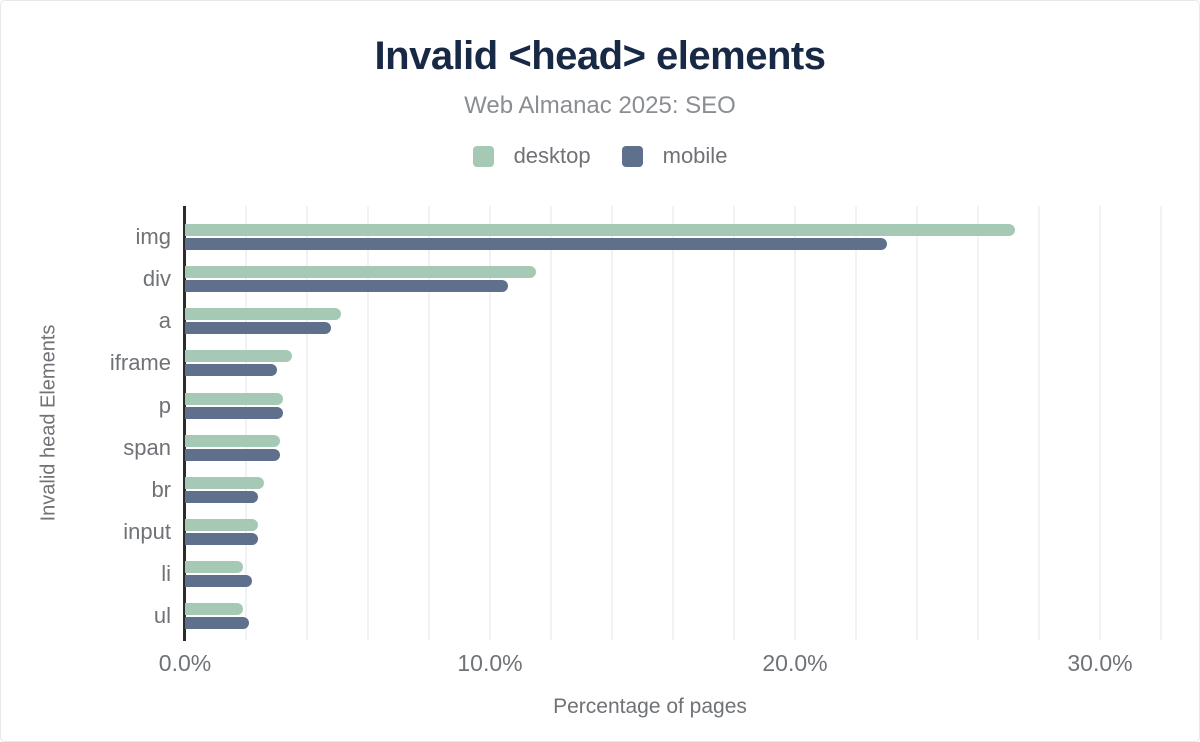  I want to click on bar-mobile-iframe, so click(231, 370).